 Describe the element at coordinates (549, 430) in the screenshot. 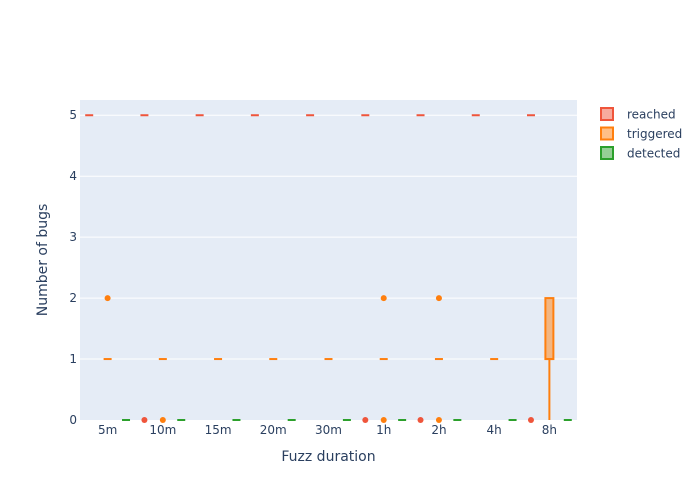

I see `x-tick-label: 8h` at that location.